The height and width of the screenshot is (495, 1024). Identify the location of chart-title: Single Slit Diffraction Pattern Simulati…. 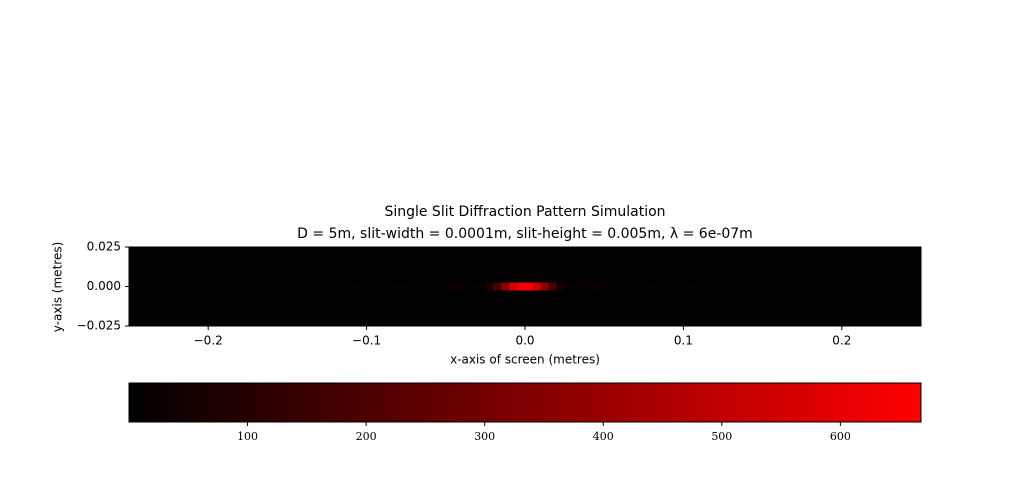
(524, 212).